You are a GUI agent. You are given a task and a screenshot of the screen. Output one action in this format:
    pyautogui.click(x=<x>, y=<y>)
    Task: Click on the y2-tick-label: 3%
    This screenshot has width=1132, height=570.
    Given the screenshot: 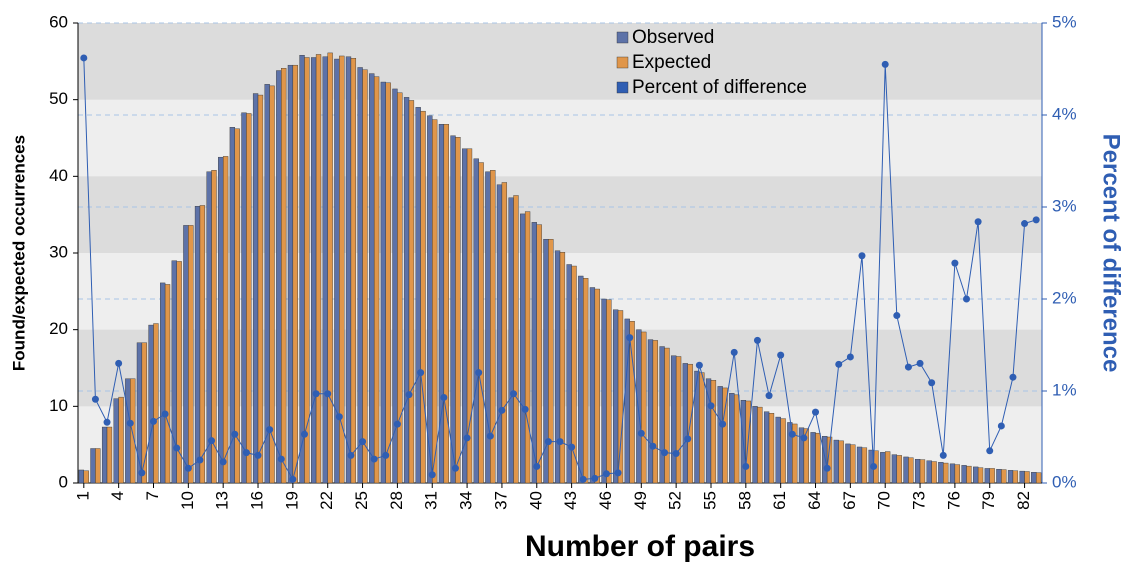 What is the action you would take?
    pyautogui.click(x=1064, y=205)
    